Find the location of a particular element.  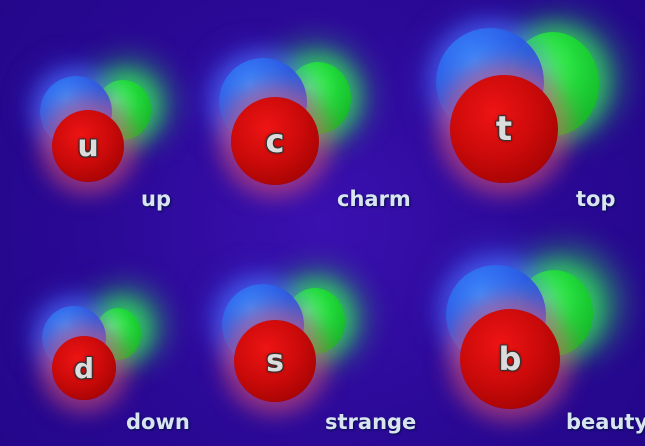

quark-label: up is located at coordinates (156, 199).